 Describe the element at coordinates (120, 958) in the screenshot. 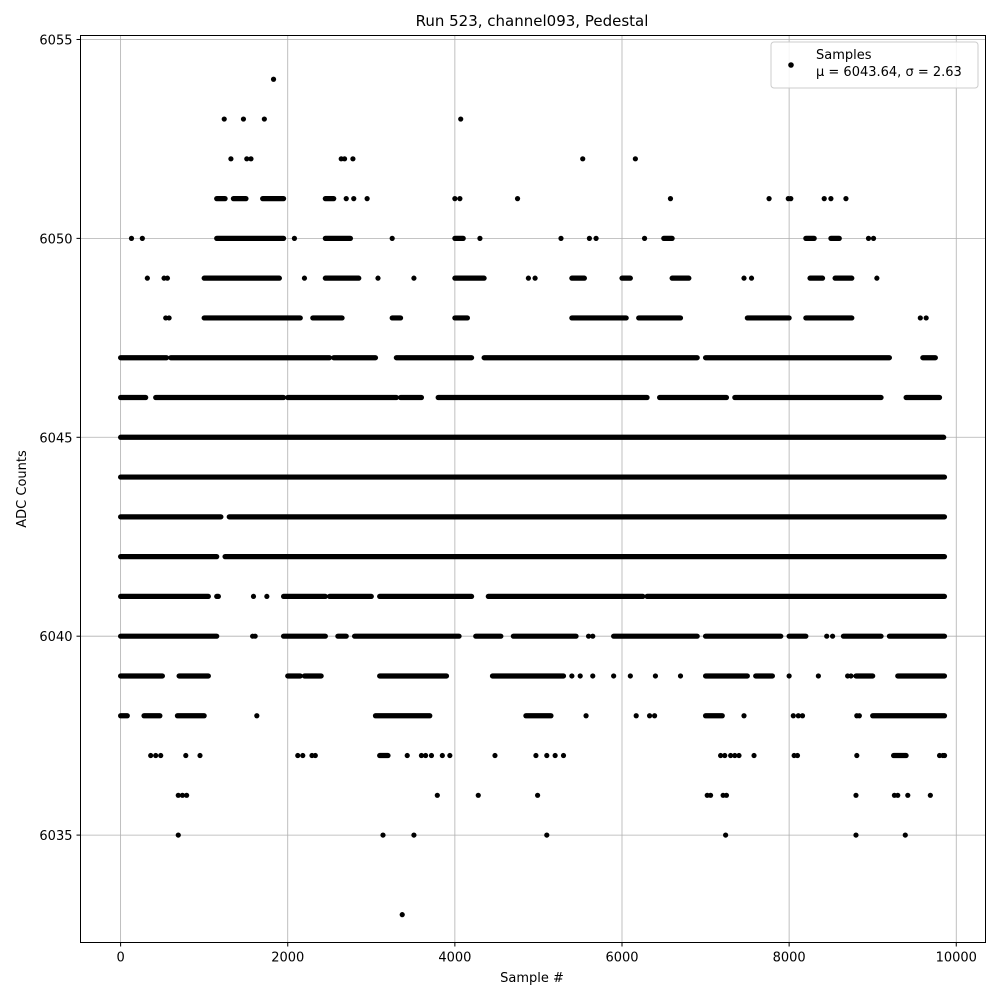

I see `x-tick-label: 0` at that location.